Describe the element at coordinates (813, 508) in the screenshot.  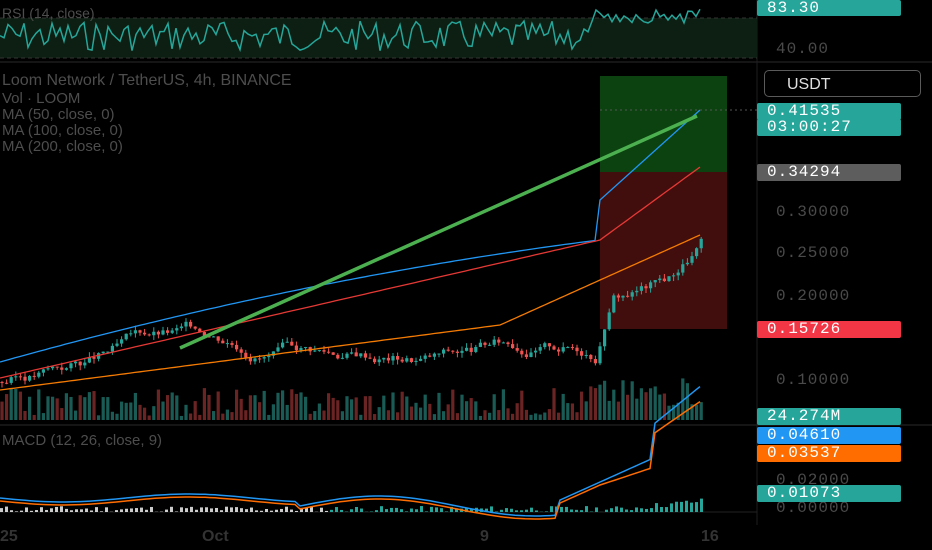
I see `macd-axis-label-000: 0.00000` at that location.